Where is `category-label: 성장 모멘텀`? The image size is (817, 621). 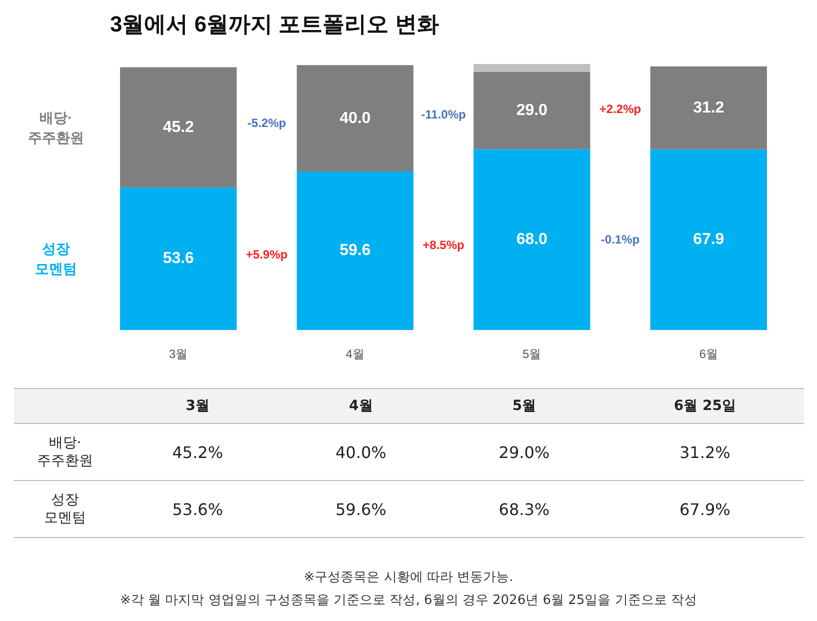
category-label: 성장 모멘텀 is located at coordinates (65, 509).